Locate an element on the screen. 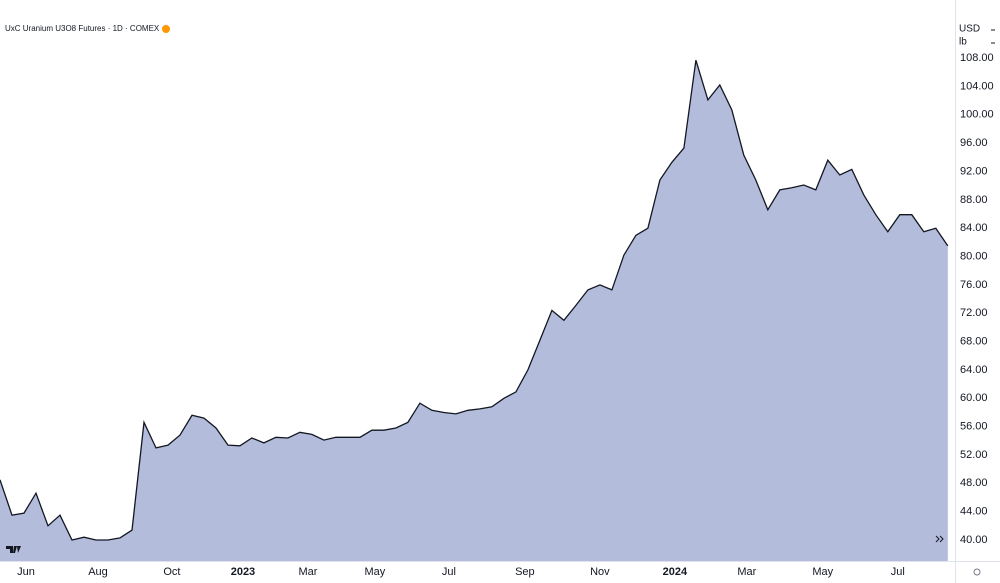  dropdown-icons is located at coordinates (993, 36).